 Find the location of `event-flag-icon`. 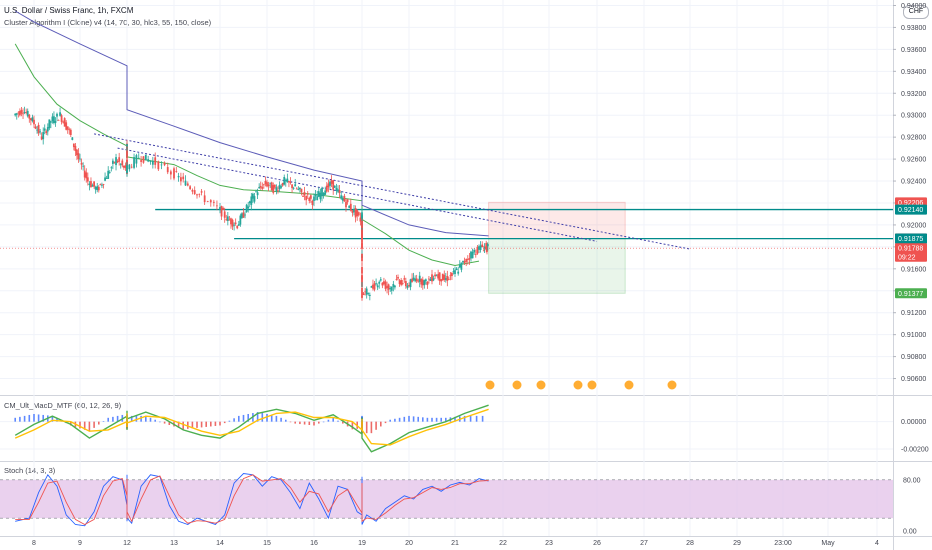

event-flag-icon is located at coordinates (578, 385).